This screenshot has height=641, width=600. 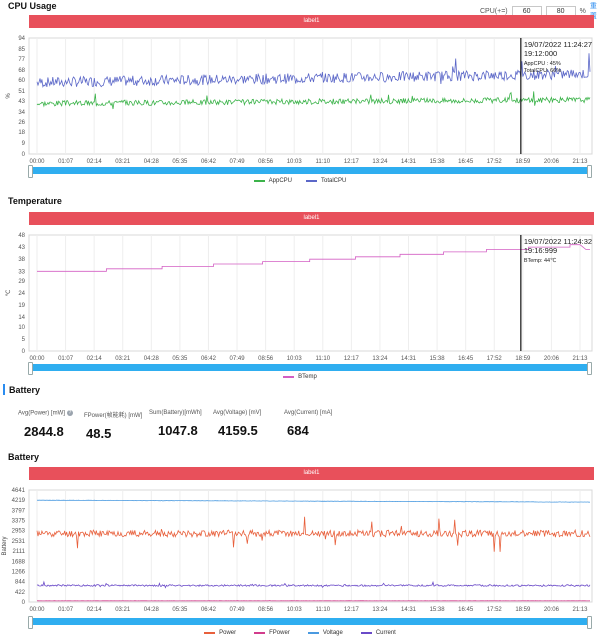 I want to click on metric-avg-voltage-value: 4159.5, so click(x=238, y=430).